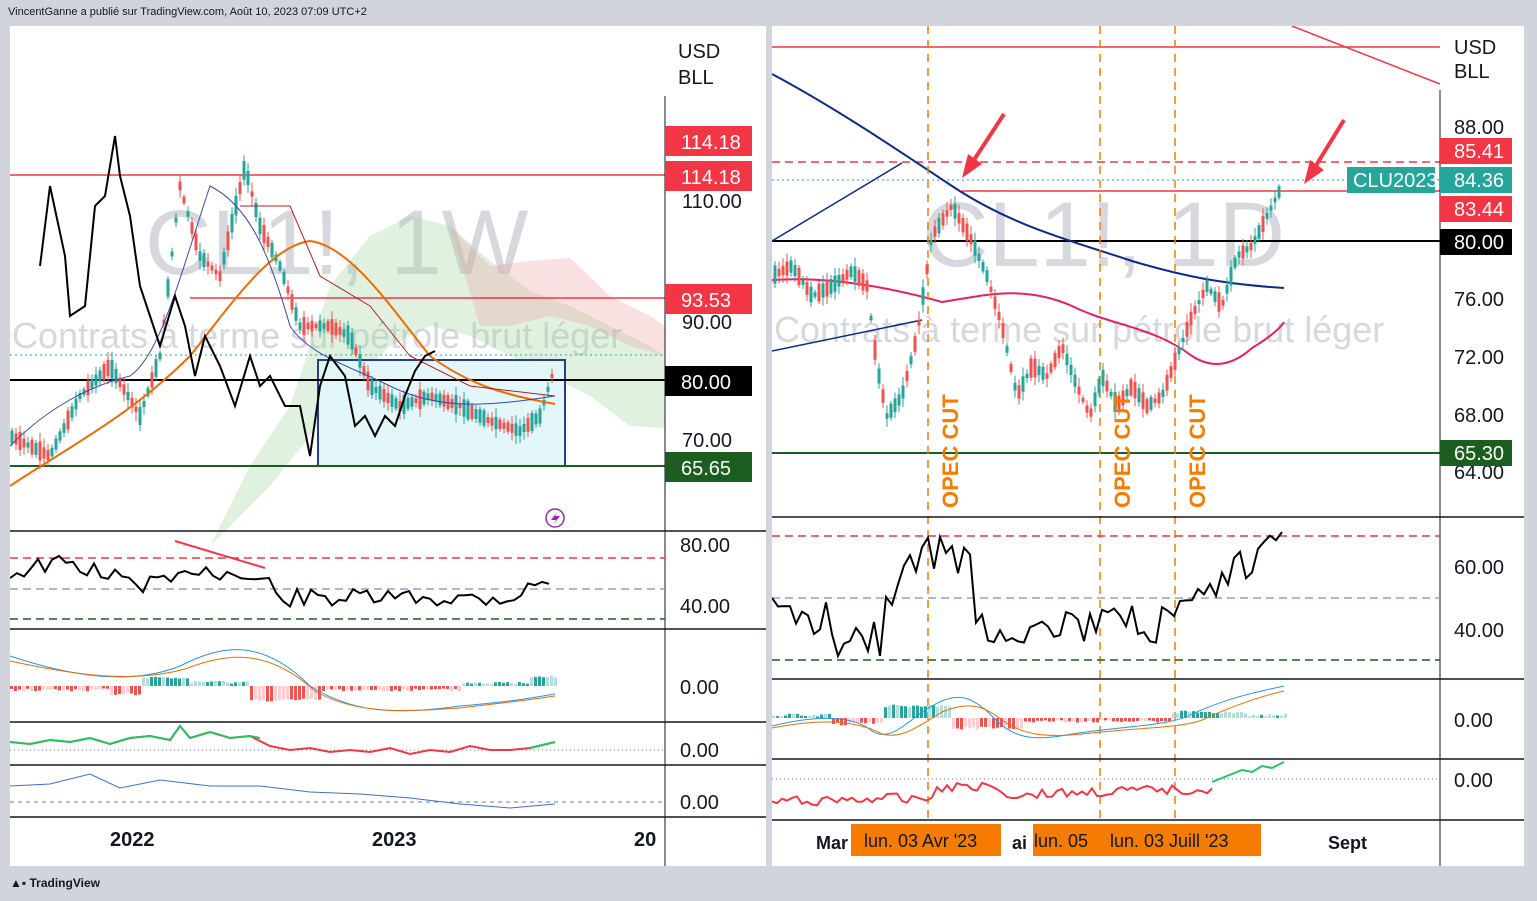  I want to click on date-tag: lun. 03 Avr '23, so click(926, 840).